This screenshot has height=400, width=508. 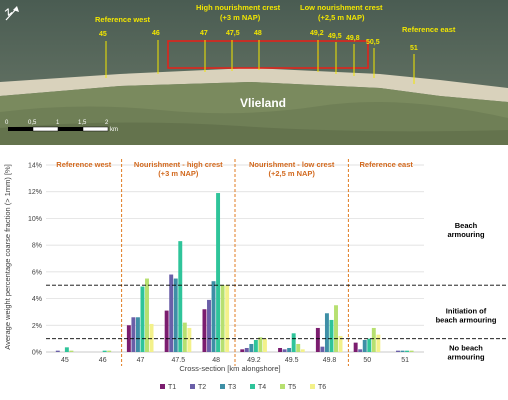 I want to click on region-subtitle: (+2,5 m NAP), so click(x=291, y=173).